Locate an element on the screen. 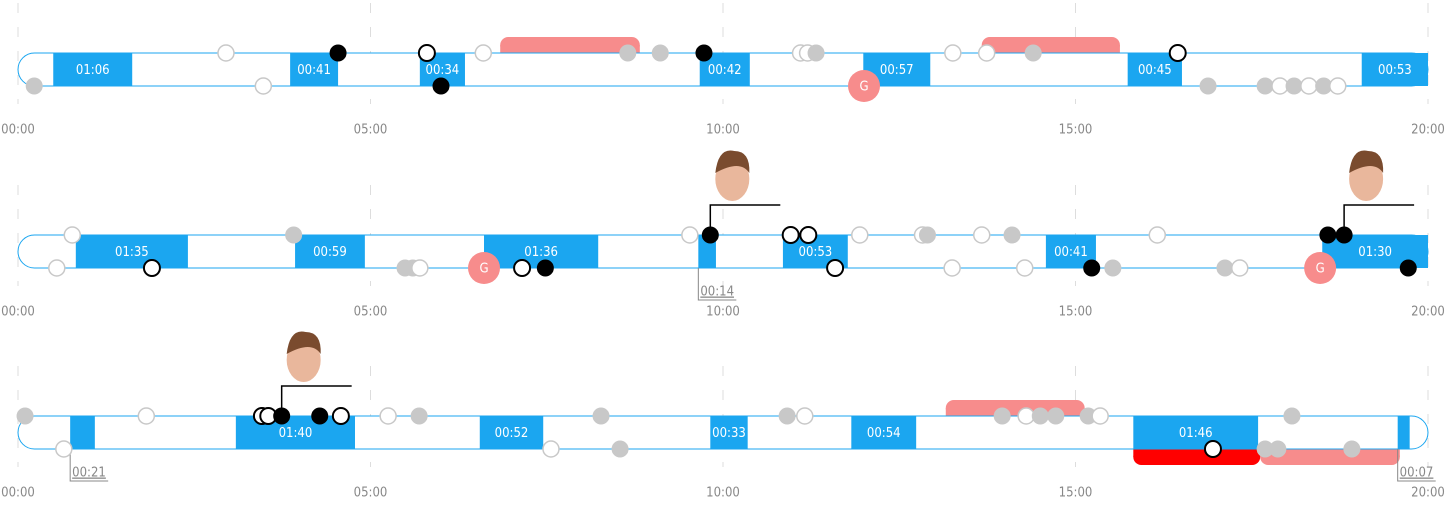 The height and width of the screenshot is (512, 1445). shift-label: 01:06 is located at coordinates (93, 70).